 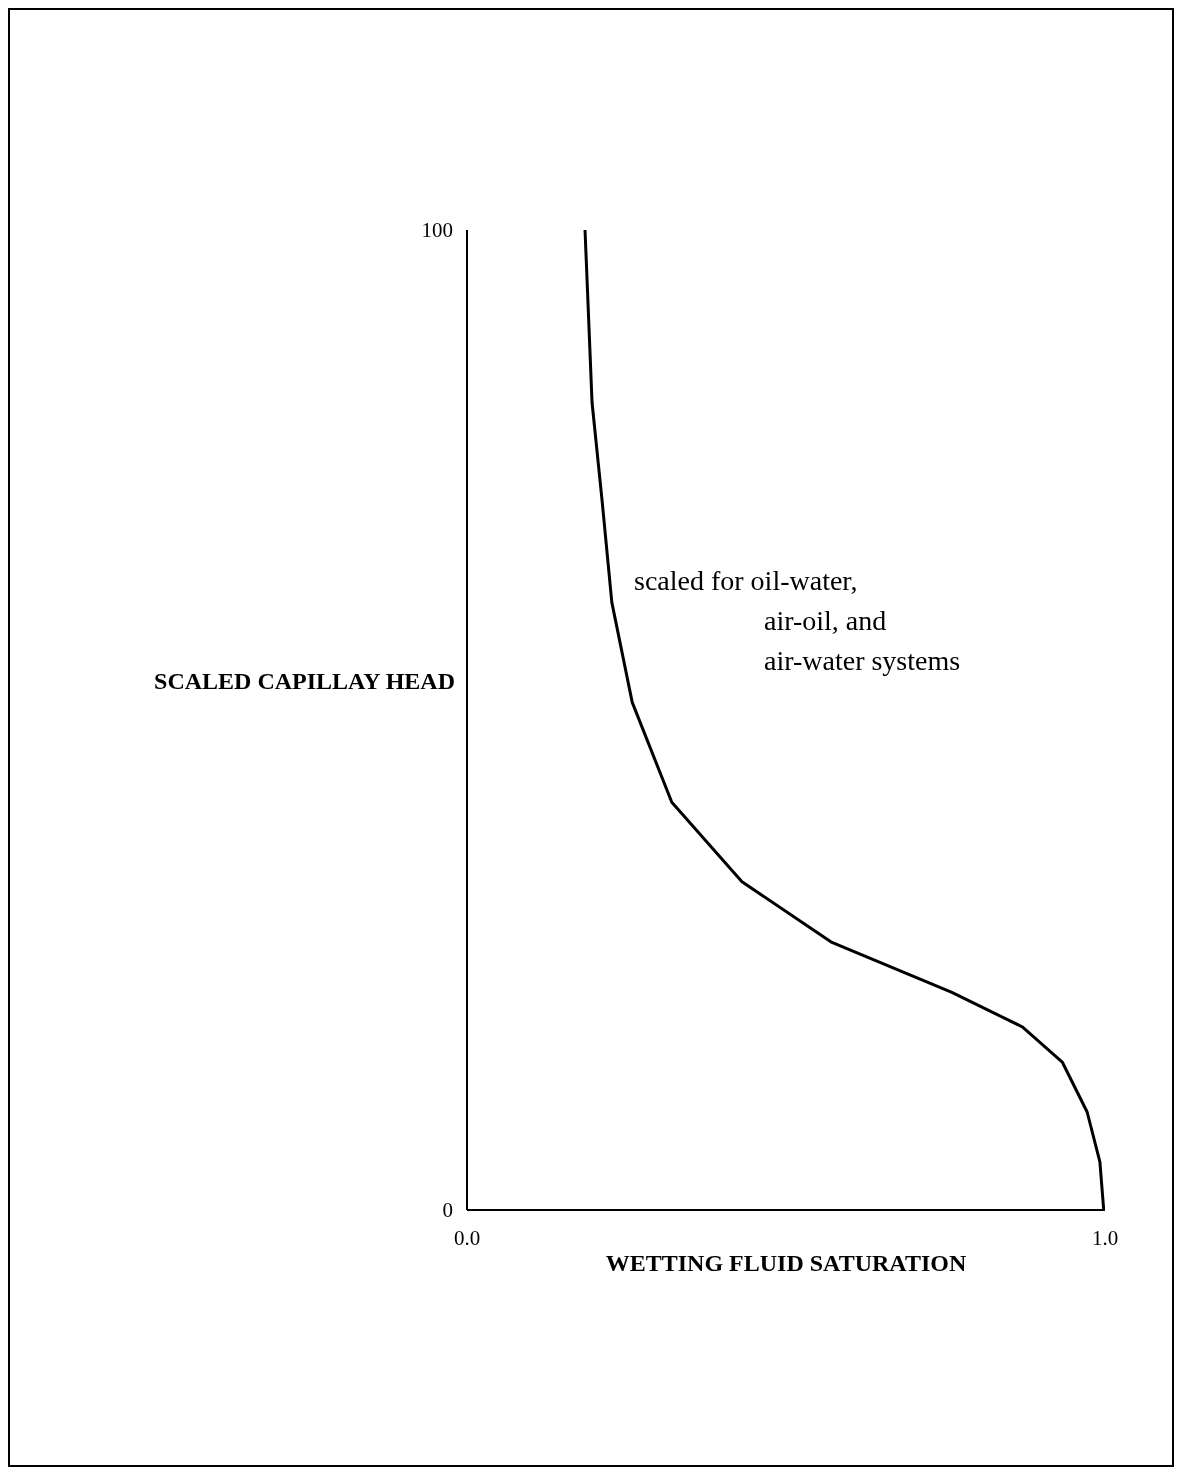 I want to click on y-tick-label: 0, so click(x=447, y=1210).